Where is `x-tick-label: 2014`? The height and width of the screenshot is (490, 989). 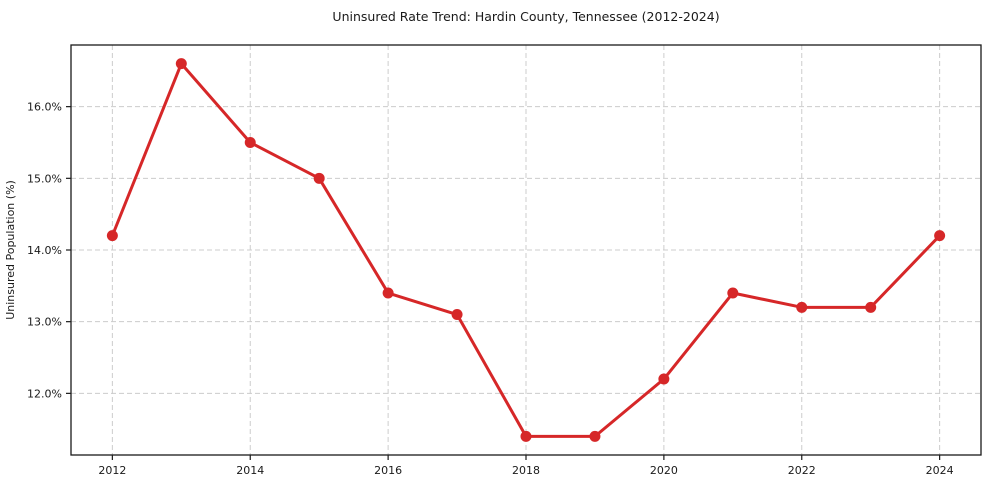 x-tick-label: 2014 is located at coordinates (250, 470).